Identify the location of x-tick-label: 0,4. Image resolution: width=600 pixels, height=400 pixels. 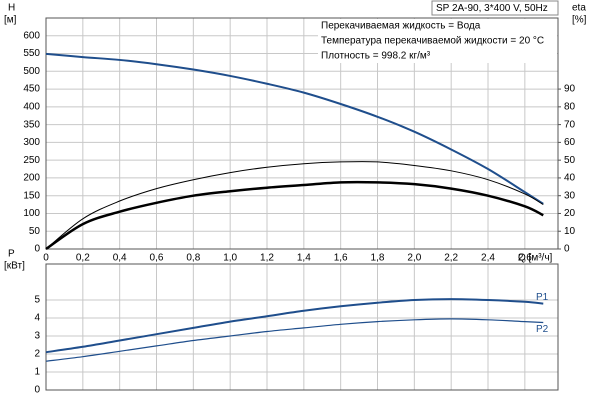
(120, 258).